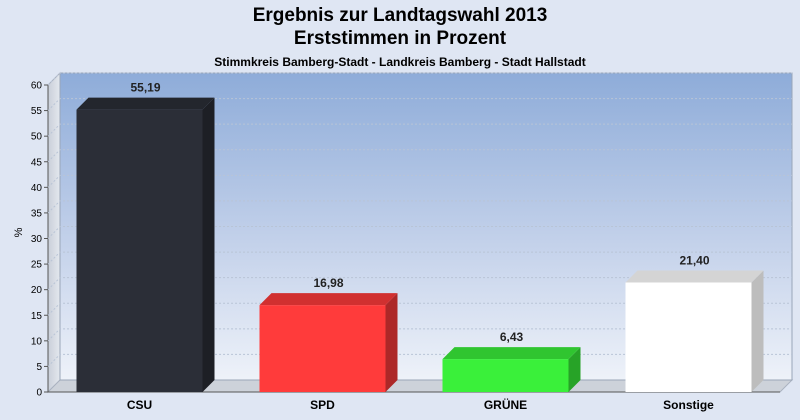 The image size is (800, 420). What do you see at coordinates (574, 369) in the screenshot?
I see `bar-side-grüne` at bounding box center [574, 369].